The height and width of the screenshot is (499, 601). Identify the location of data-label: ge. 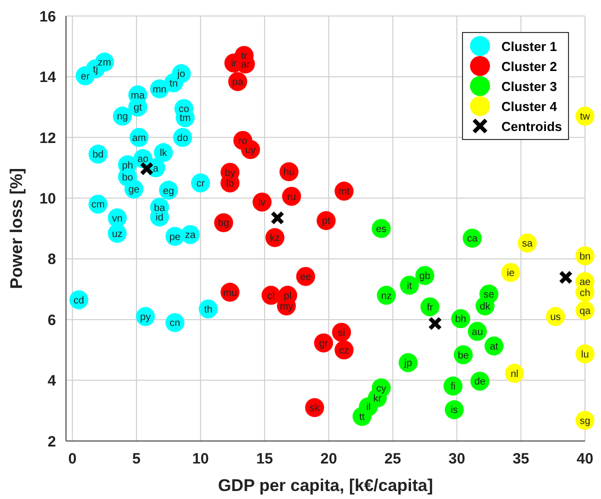
(134, 190).